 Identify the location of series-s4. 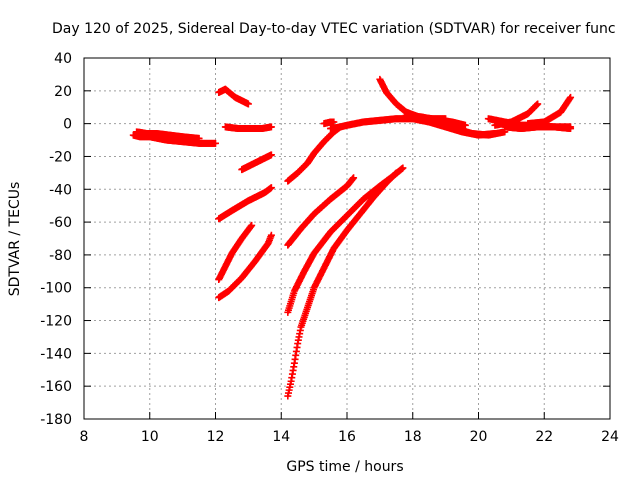
(248, 128).